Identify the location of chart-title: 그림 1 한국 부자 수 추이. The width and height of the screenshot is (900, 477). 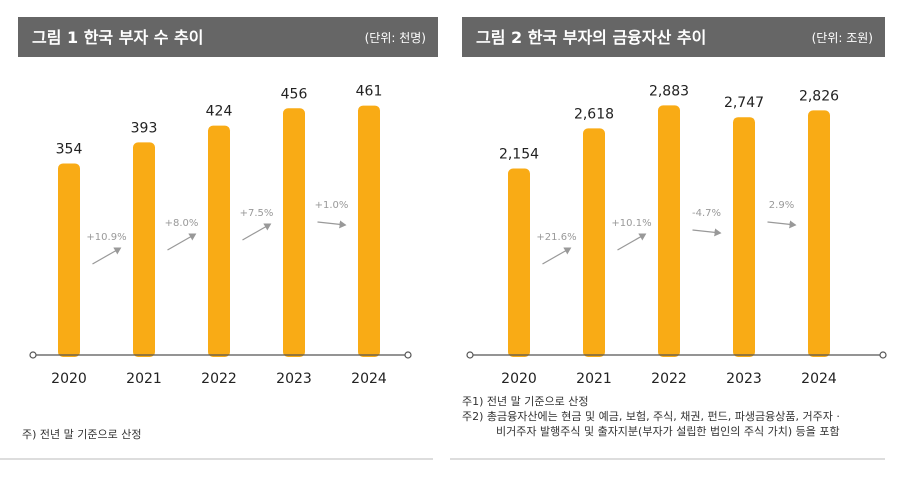
(117, 37).